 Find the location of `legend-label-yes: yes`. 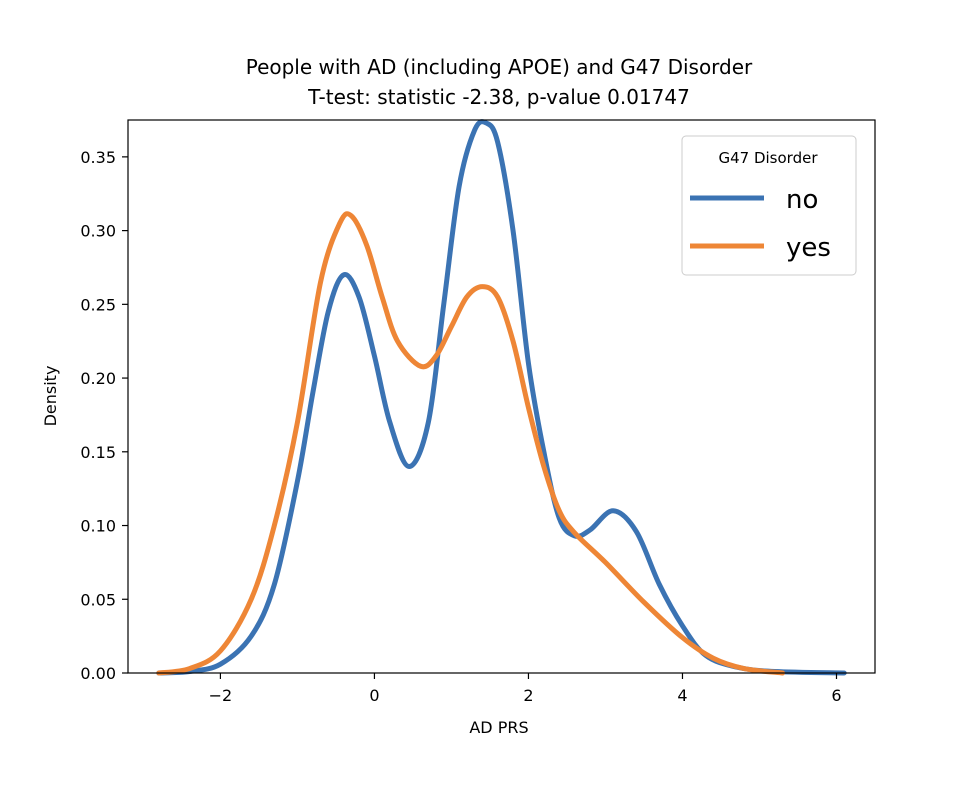

legend-label-yes: yes is located at coordinates (808, 248).